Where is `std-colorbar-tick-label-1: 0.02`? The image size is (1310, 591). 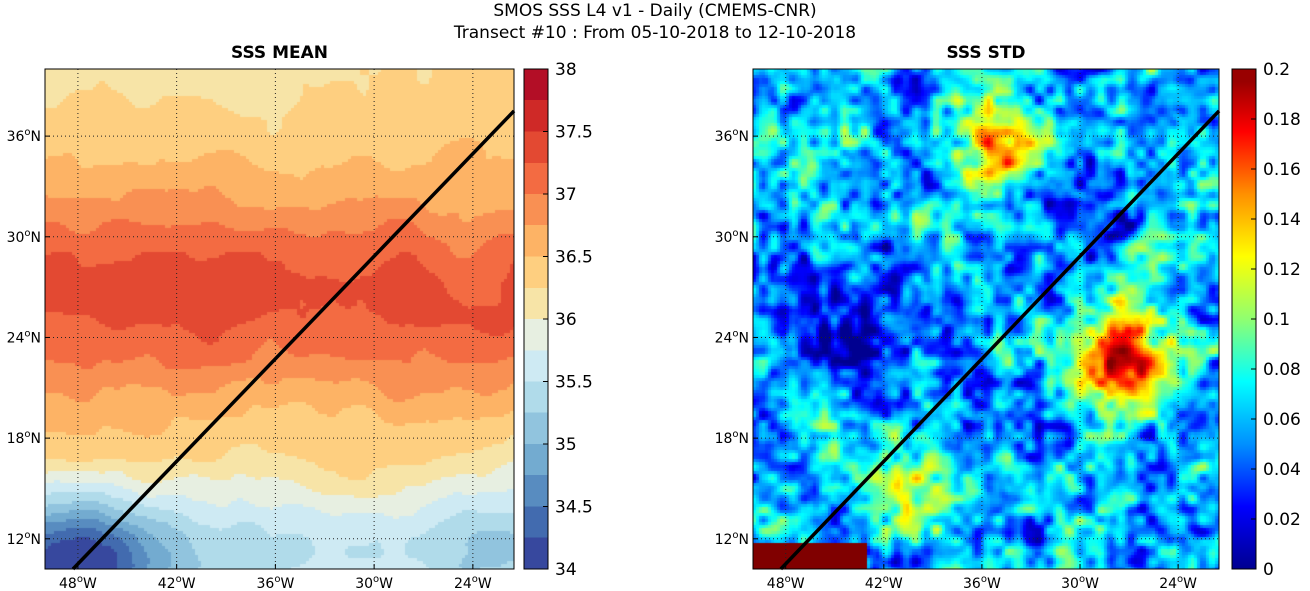
std-colorbar-tick-label-1: 0.02 is located at coordinates (1282, 520).